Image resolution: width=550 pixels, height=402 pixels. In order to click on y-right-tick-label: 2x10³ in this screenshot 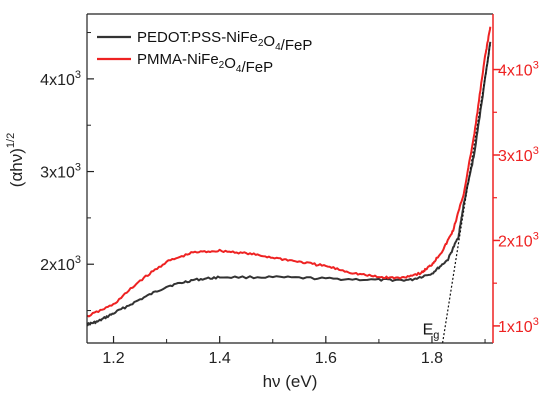, I will do `click(518, 240)`.